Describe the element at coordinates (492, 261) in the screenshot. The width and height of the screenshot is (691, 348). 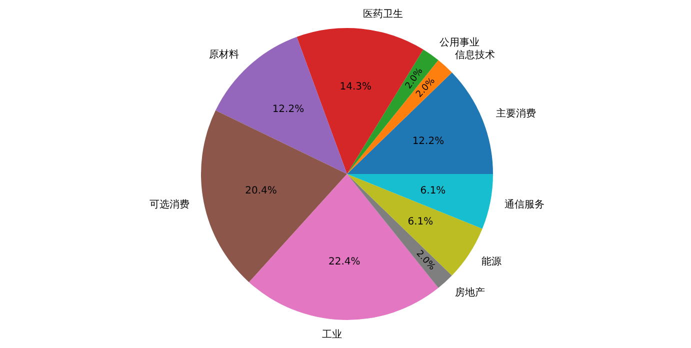
I see `slice-label: 能源` at that location.